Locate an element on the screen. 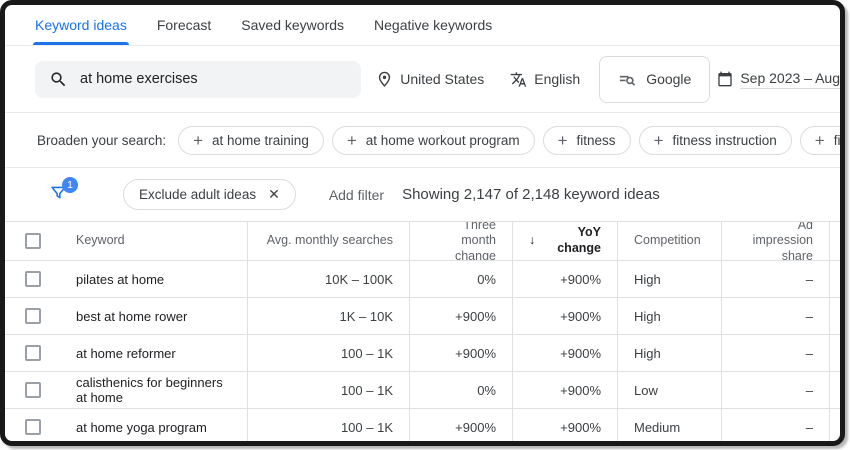 The height and width of the screenshot is (450, 850). filter-funnel-button: 1 is located at coordinates (63, 191).